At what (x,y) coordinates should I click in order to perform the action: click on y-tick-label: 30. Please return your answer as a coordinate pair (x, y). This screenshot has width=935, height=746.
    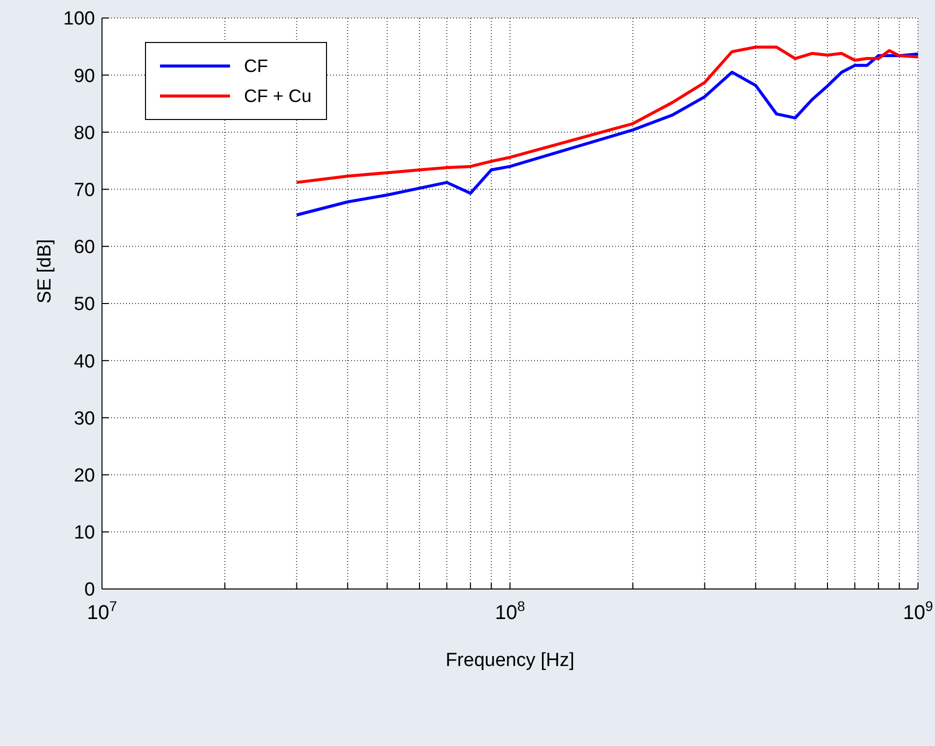
    Looking at the image, I should click on (84, 419).